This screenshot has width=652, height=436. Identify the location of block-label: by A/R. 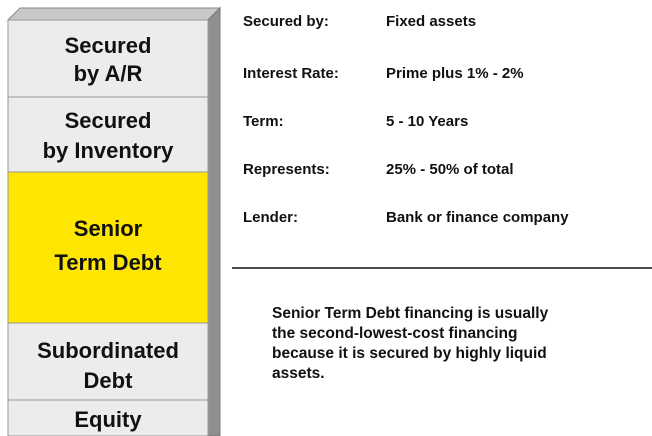
(108, 73).